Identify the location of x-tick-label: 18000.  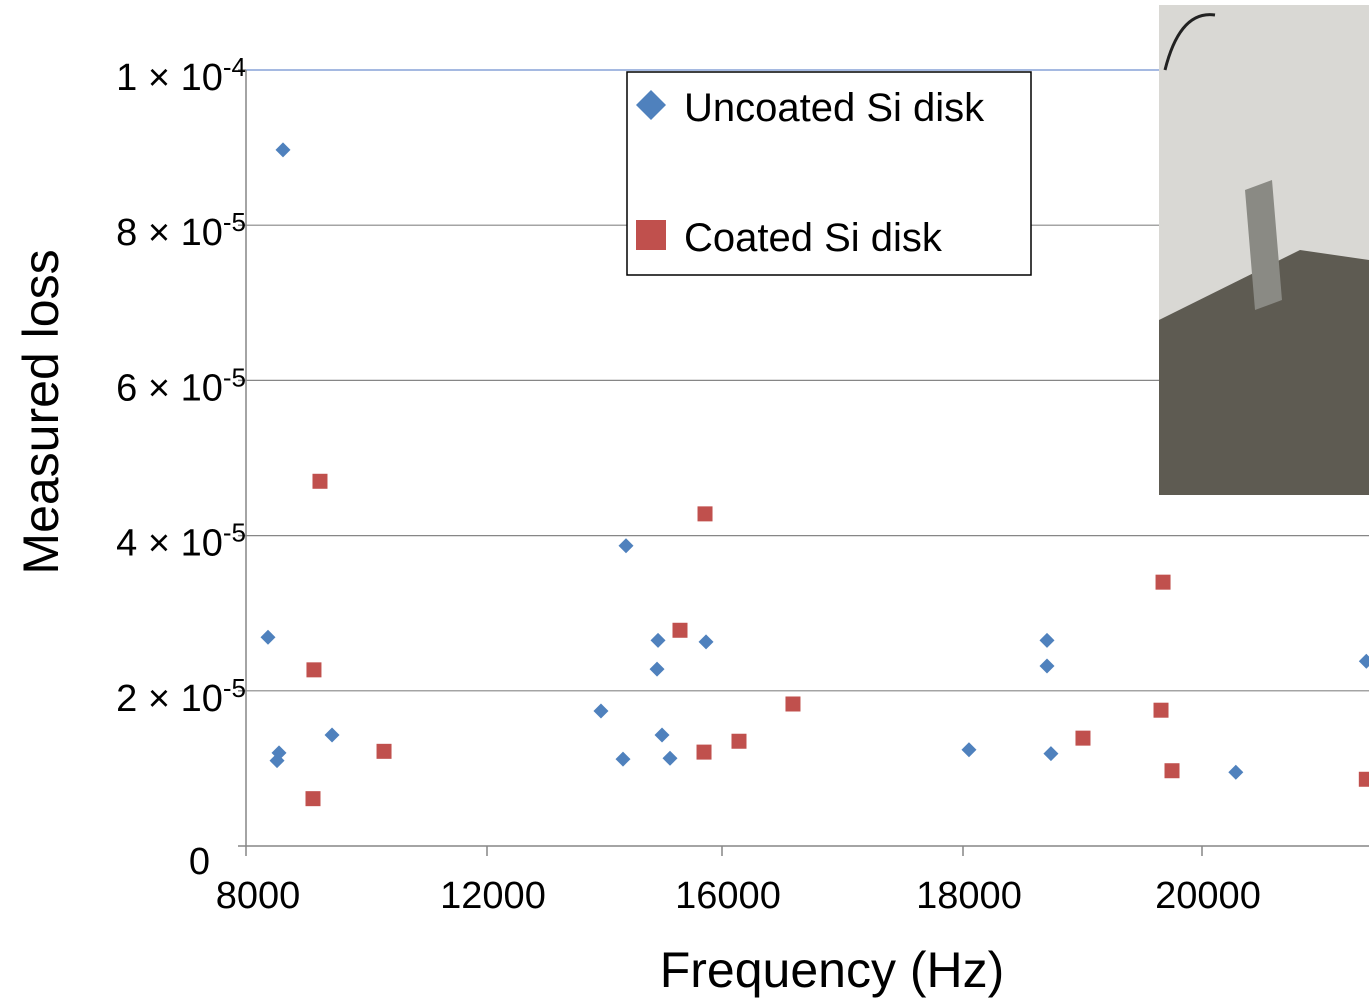
(969, 896).